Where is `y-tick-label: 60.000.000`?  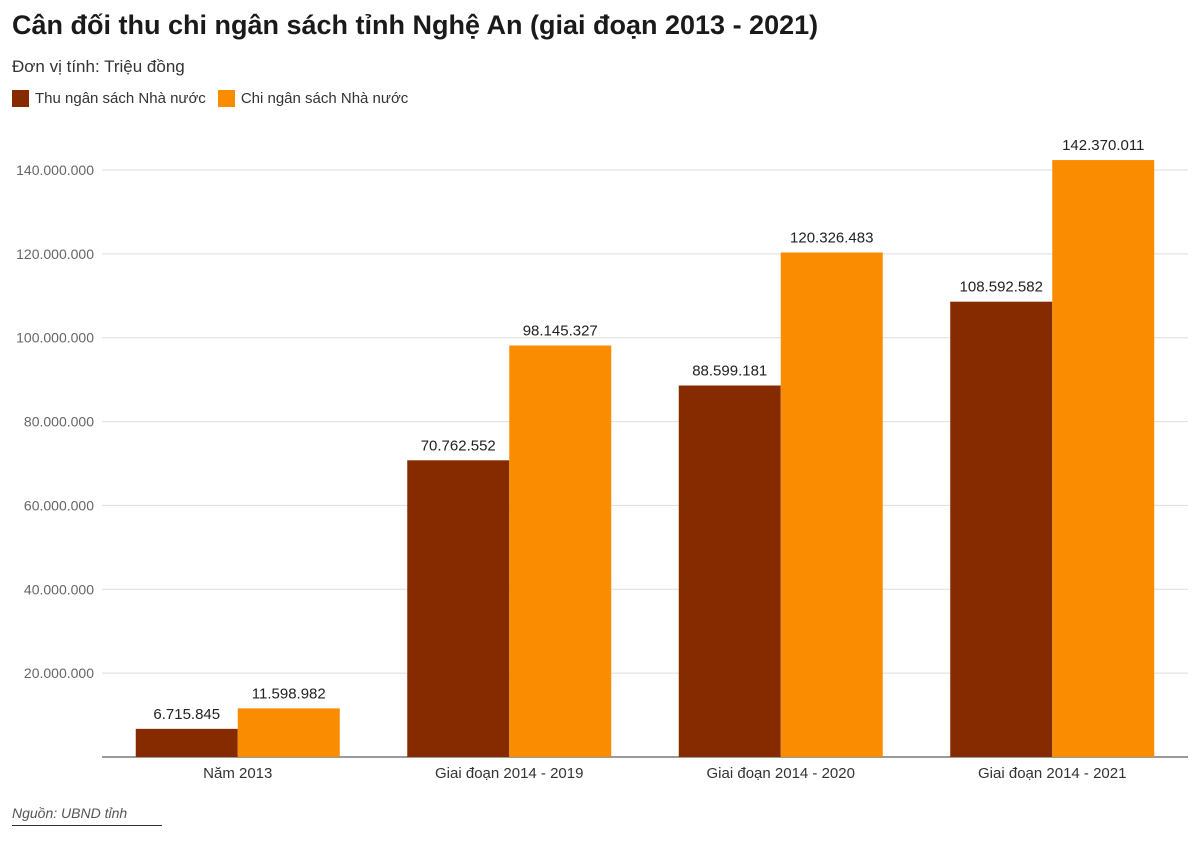 y-tick-label: 60.000.000 is located at coordinates (59, 505).